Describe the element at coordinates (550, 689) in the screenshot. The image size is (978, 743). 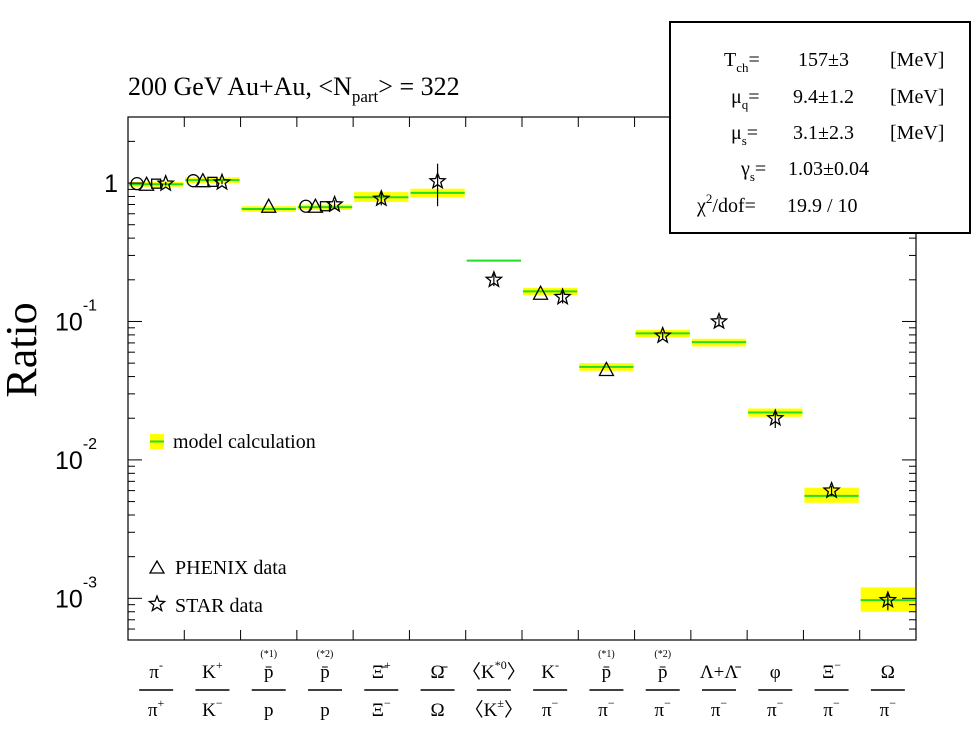
I see `category-label: K-π−` at that location.